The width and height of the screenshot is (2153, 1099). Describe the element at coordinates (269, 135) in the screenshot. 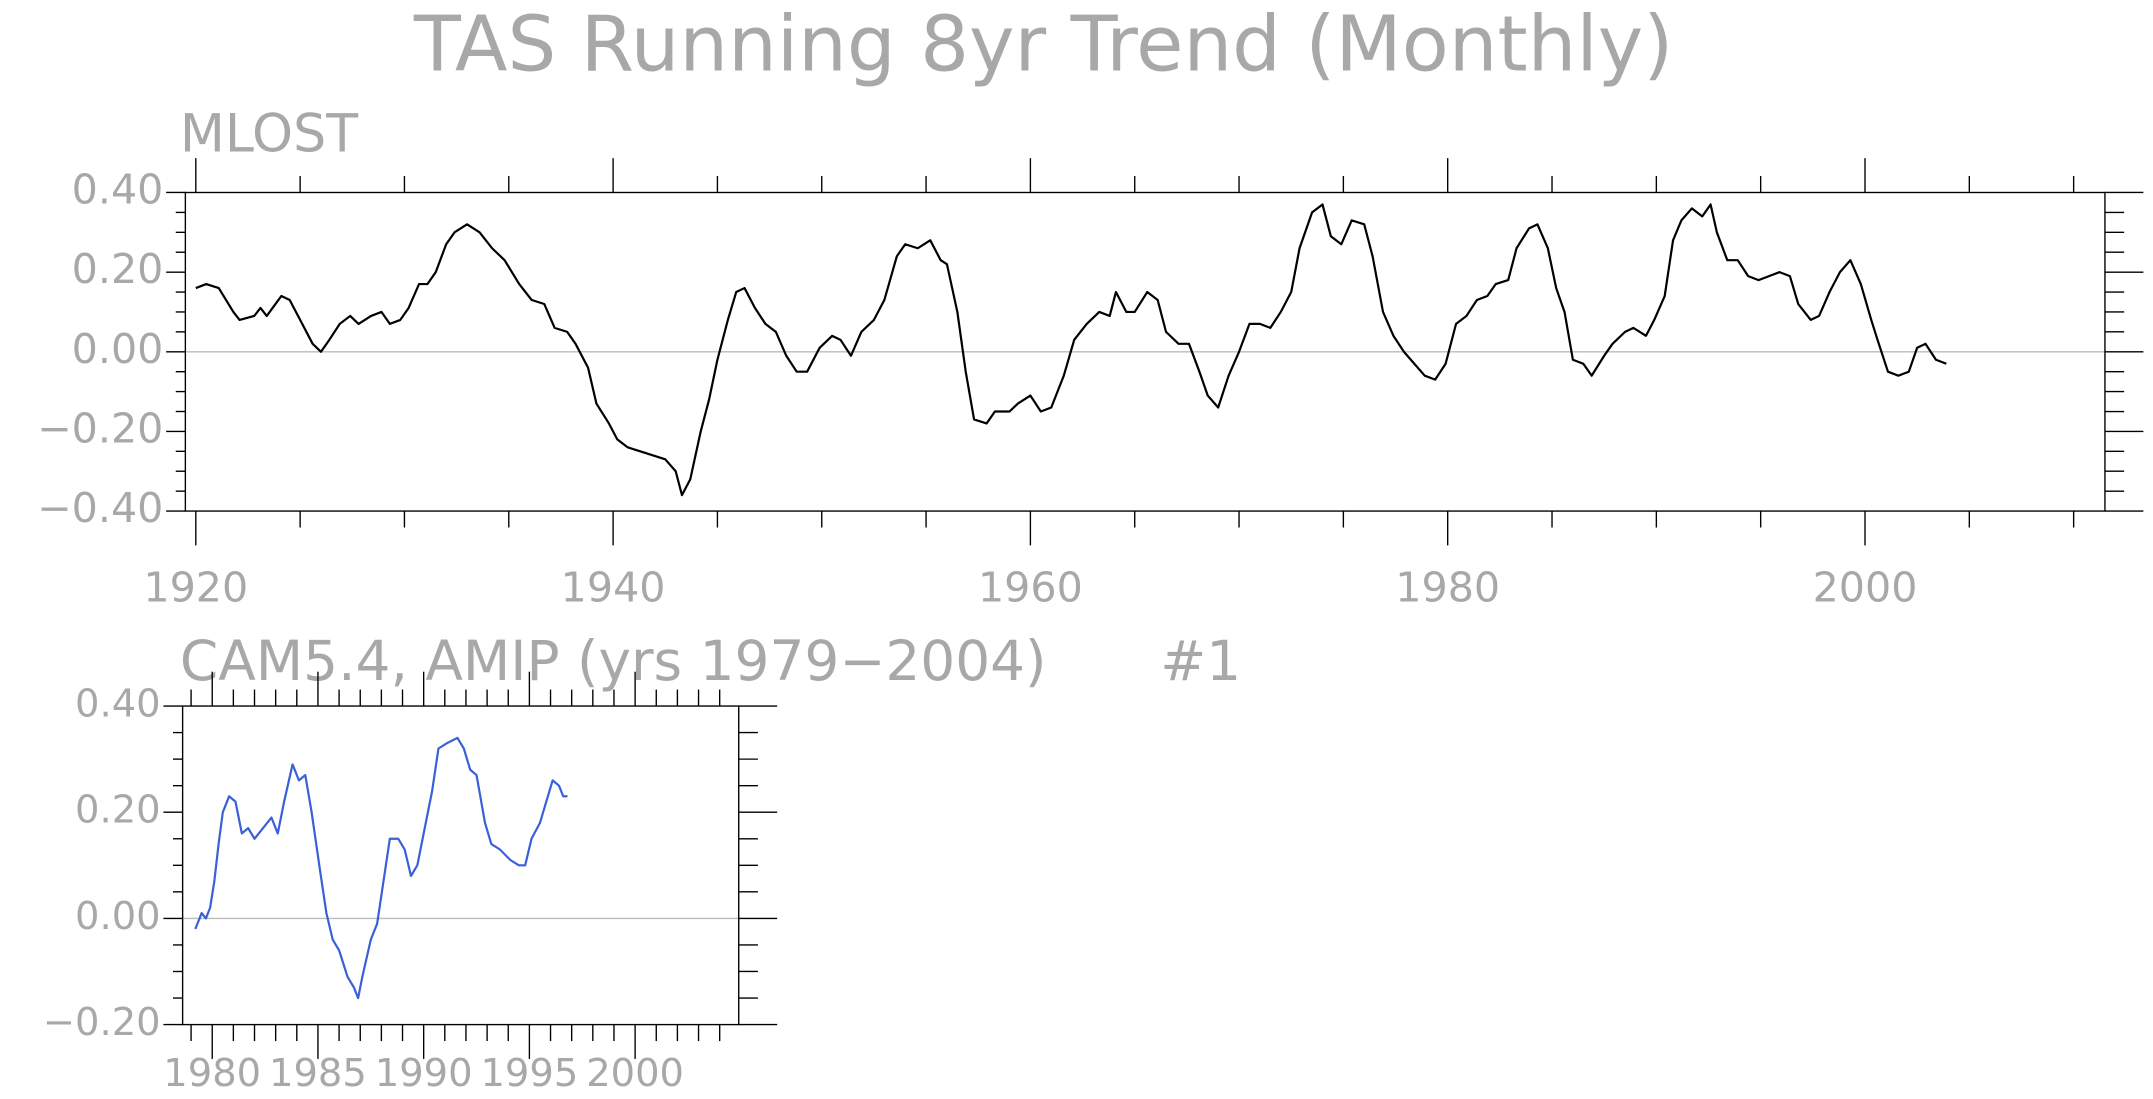

I see `panel-subtitle: MLOST` at that location.